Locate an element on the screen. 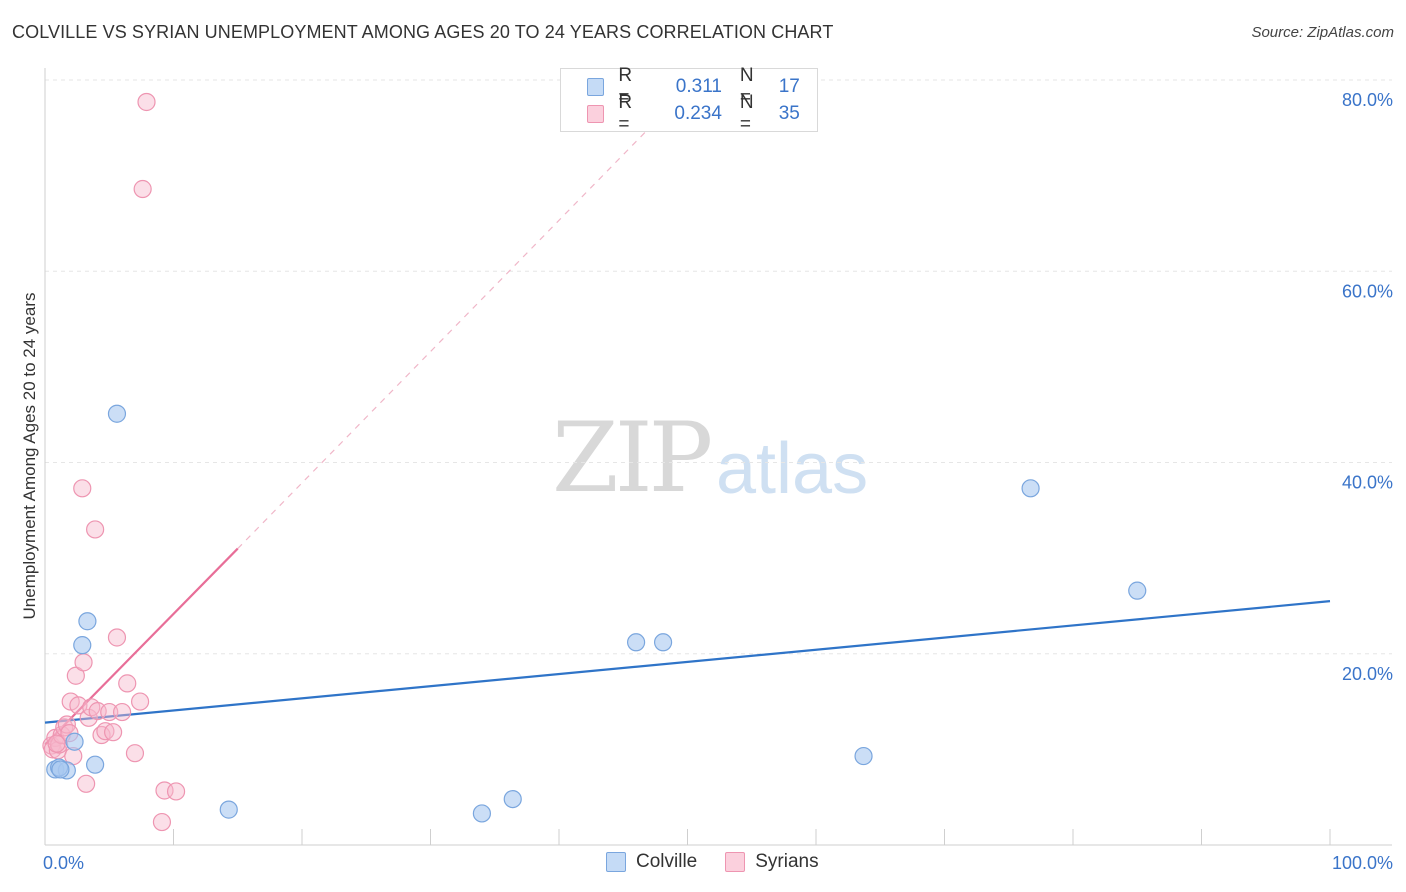 Image resolution: width=1406 pixels, height=892 pixels. colville-legend-label: Colville is located at coordinates (667, 861).